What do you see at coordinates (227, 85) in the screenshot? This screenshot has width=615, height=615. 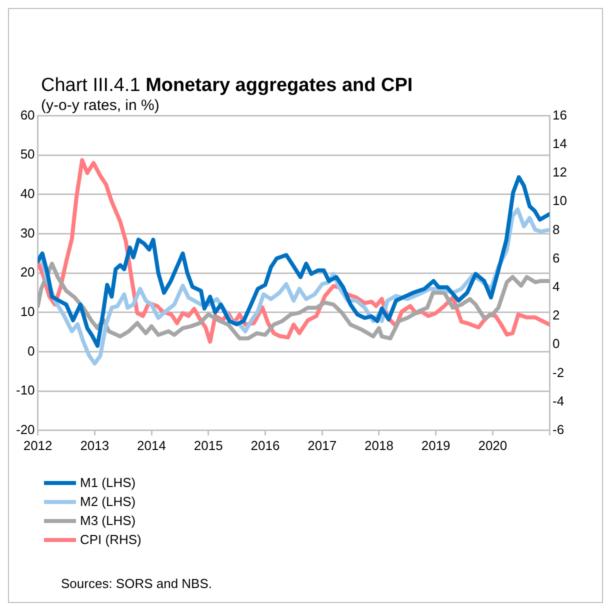 I see `chart-title: Chart III.4.1 Monetary aggregates and CPI` at bounding box center [227, 85].